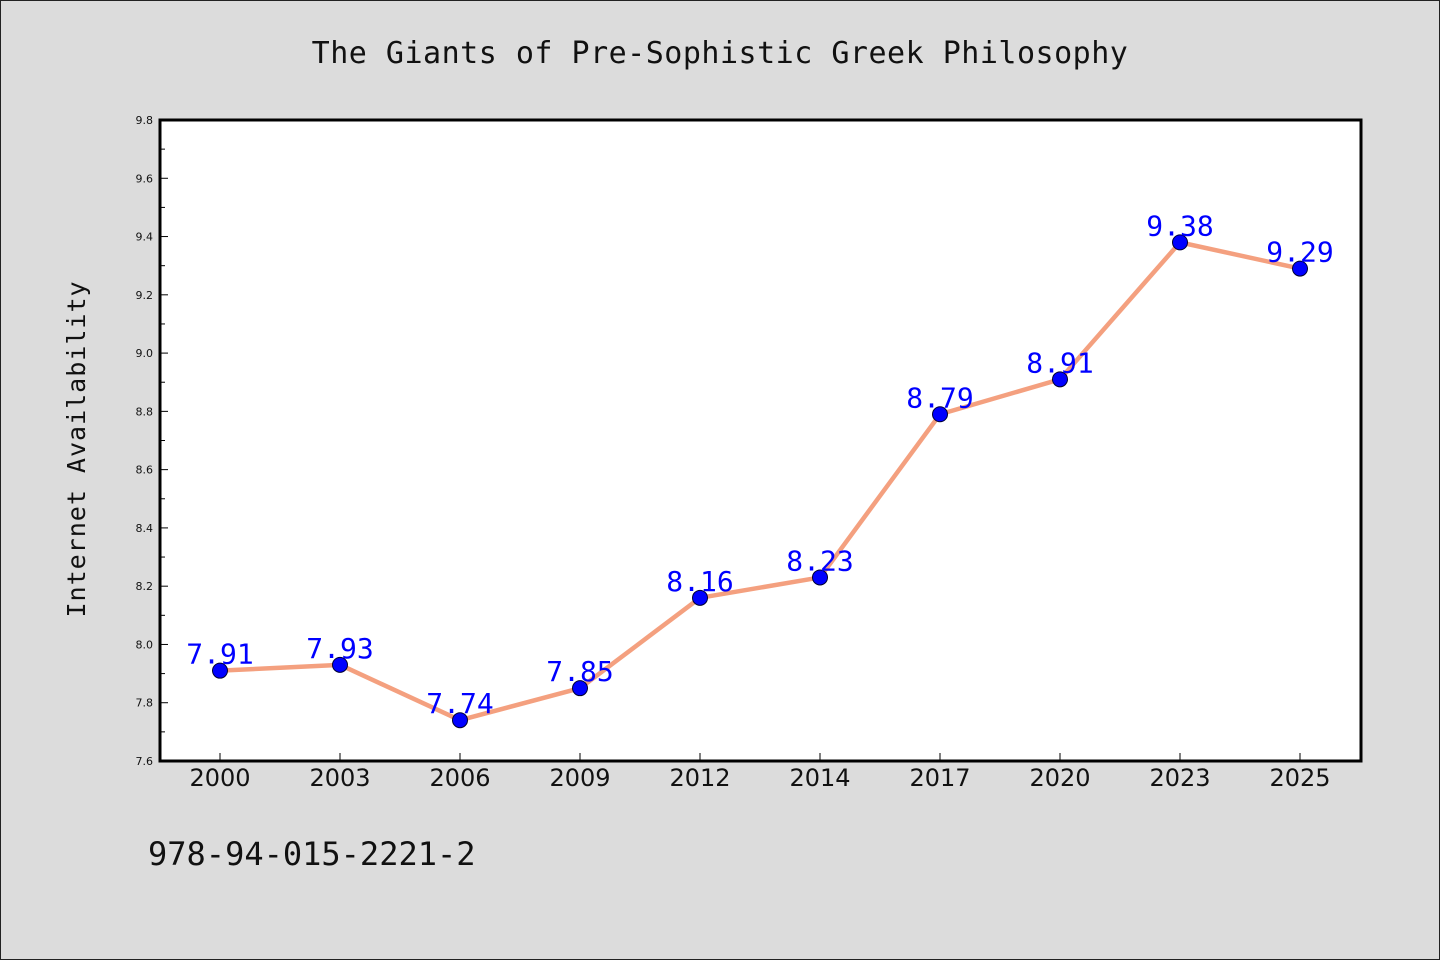 The height and width of the screenshot is (960, 1440). What do you see at coordinates (939, 397) in the screenshot?
I see `data-label: 8.79` at bounding box center [939, 397].